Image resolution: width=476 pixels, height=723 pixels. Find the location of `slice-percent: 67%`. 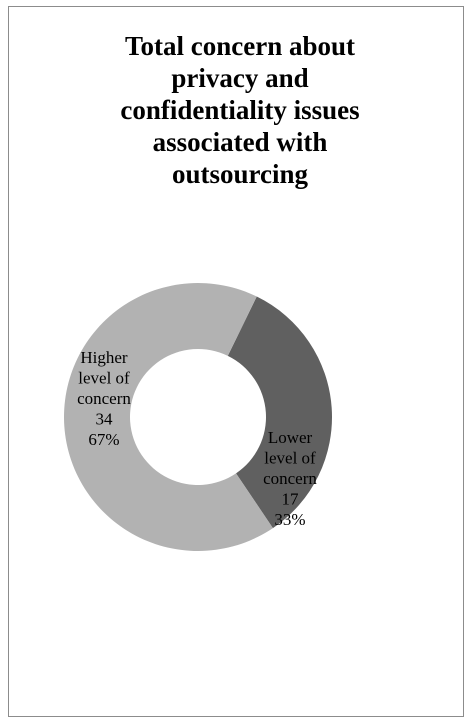

slice-percent: 67% is located at coordinates (103, 439).